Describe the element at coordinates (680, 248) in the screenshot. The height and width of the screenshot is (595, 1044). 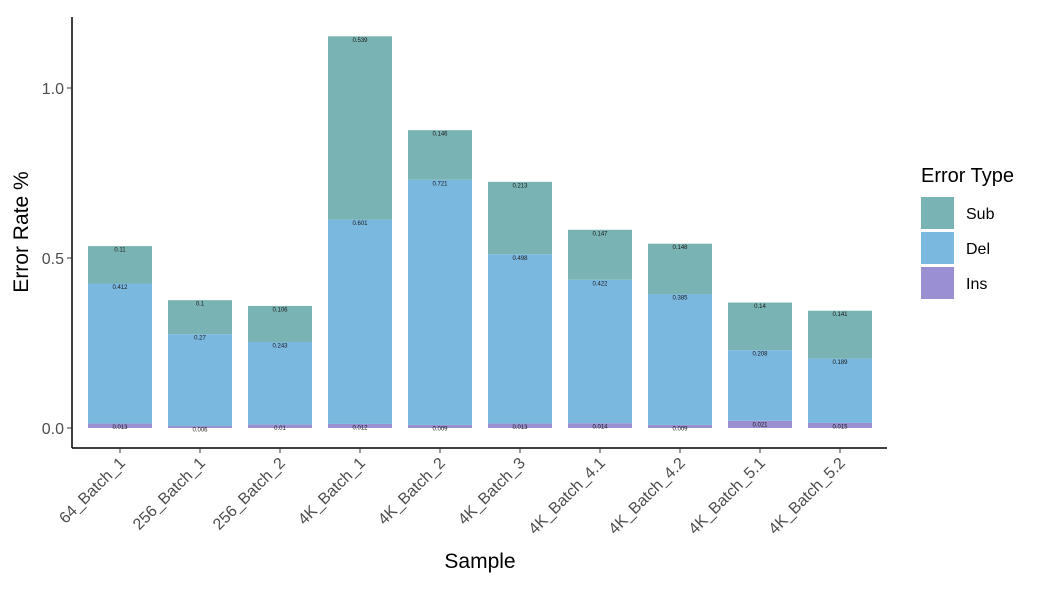
I see `data-label-sub-4k-batch-4-2: 0.148` at that location.